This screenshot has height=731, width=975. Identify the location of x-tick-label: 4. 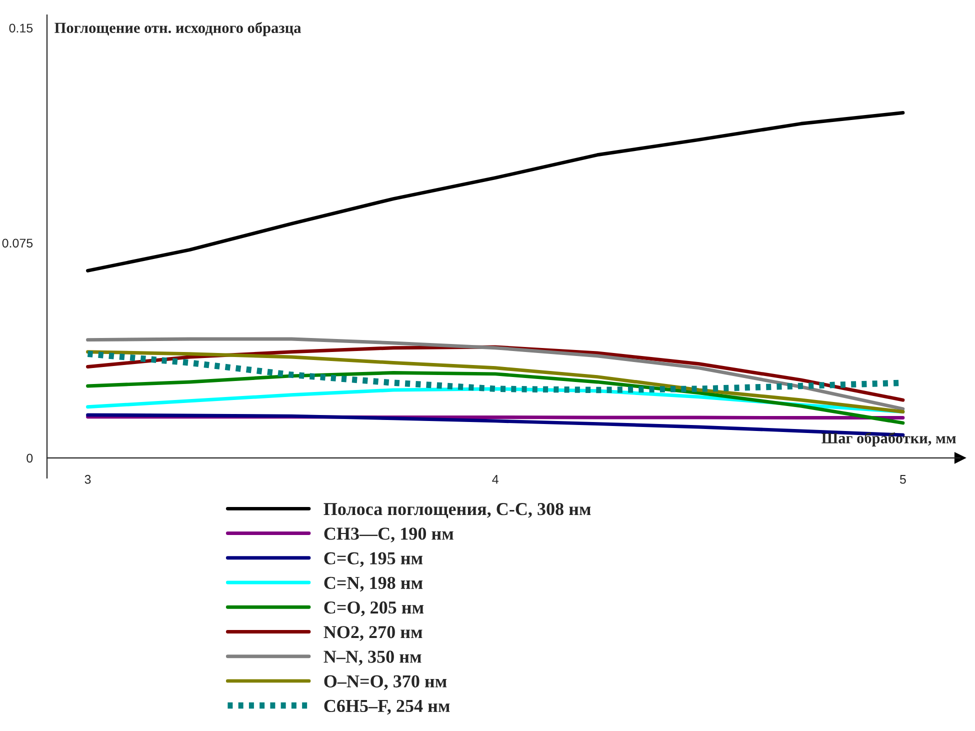
(495, 479).